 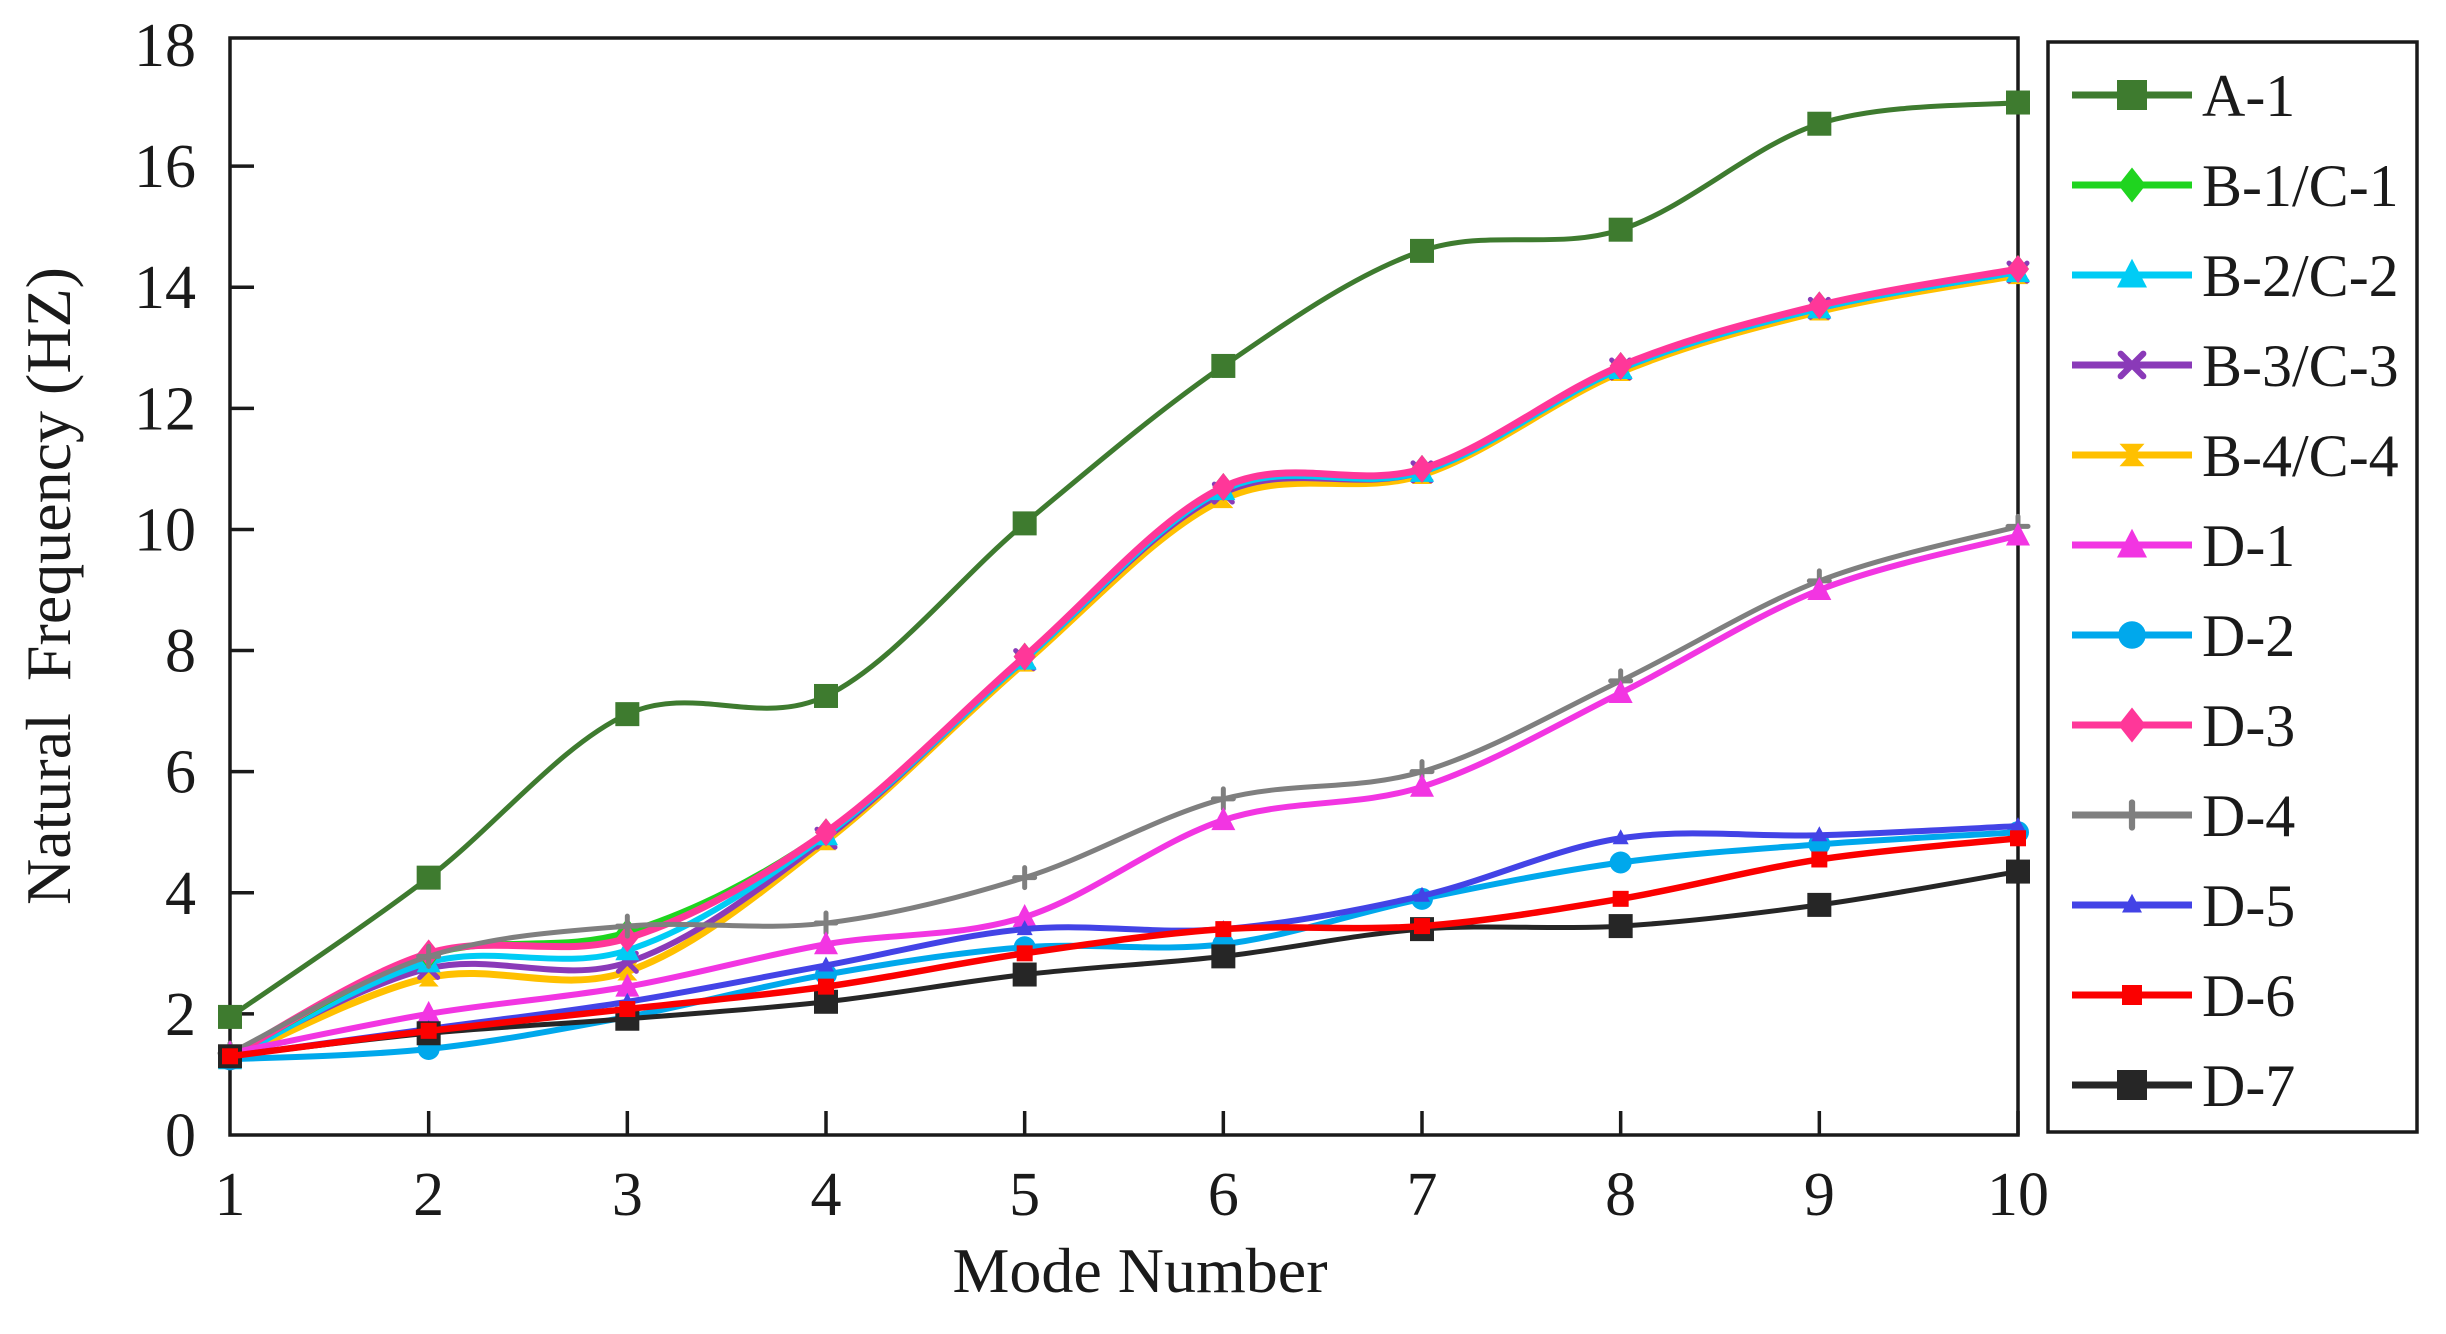 What do you see at coordinates (180, 773) in the screenshot?
I see `y-tick-label: 6` at bounding box center [180, 773].